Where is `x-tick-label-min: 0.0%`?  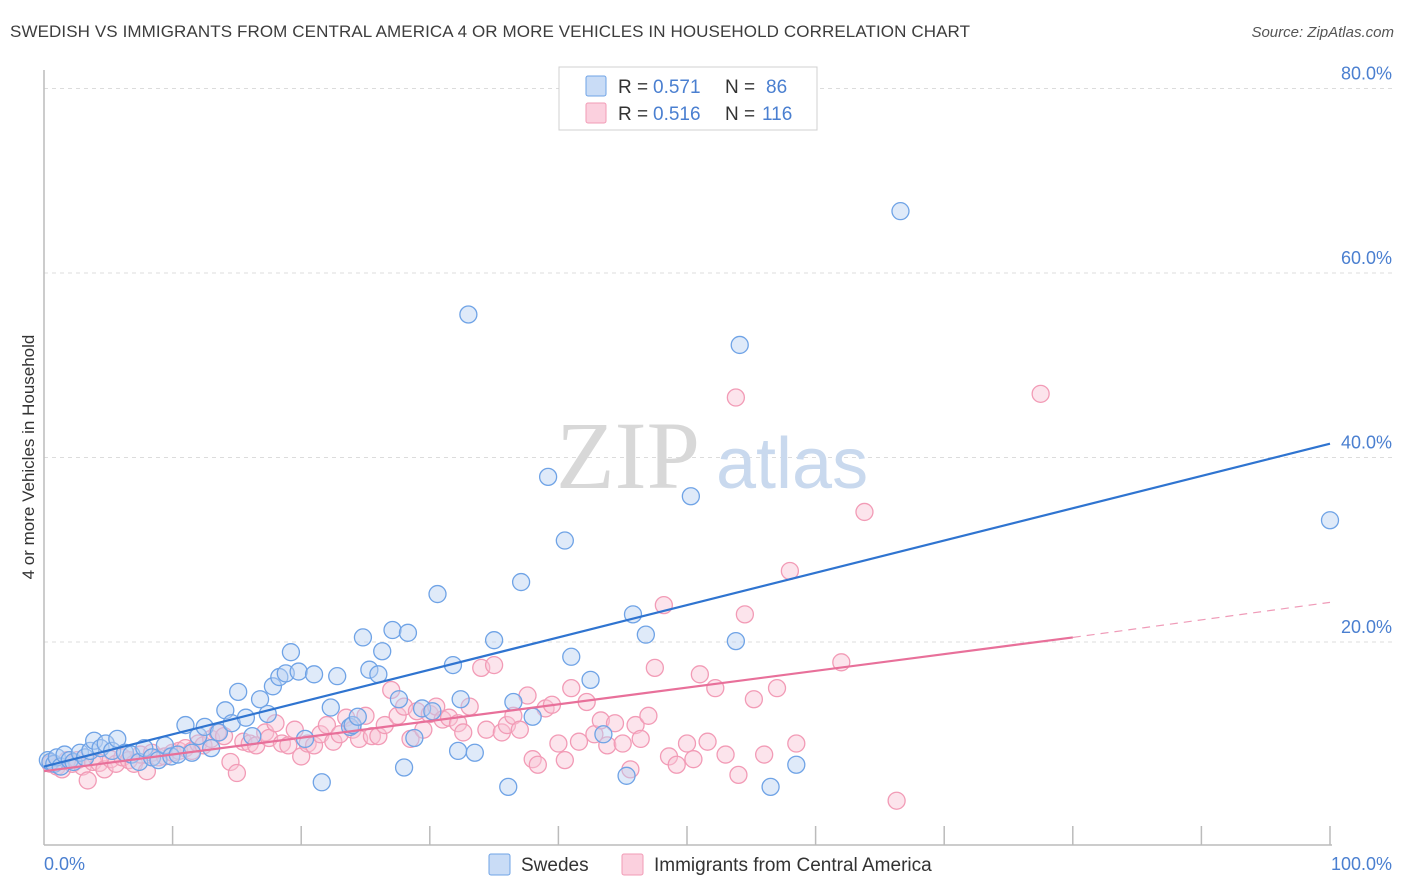
x-tick-label-min: 0.0% is located at coordinates (64, 864).